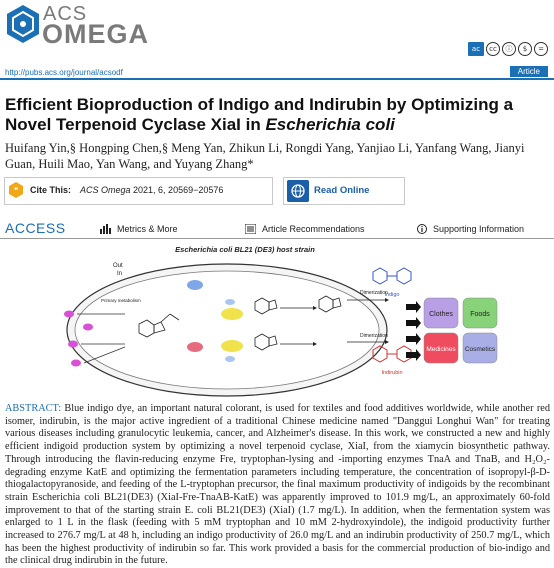 This screenshot has width=554, height=568. Describe the element at coordinates (105, 229) in the screenshot. I see `bar-chart-icon` at that location.